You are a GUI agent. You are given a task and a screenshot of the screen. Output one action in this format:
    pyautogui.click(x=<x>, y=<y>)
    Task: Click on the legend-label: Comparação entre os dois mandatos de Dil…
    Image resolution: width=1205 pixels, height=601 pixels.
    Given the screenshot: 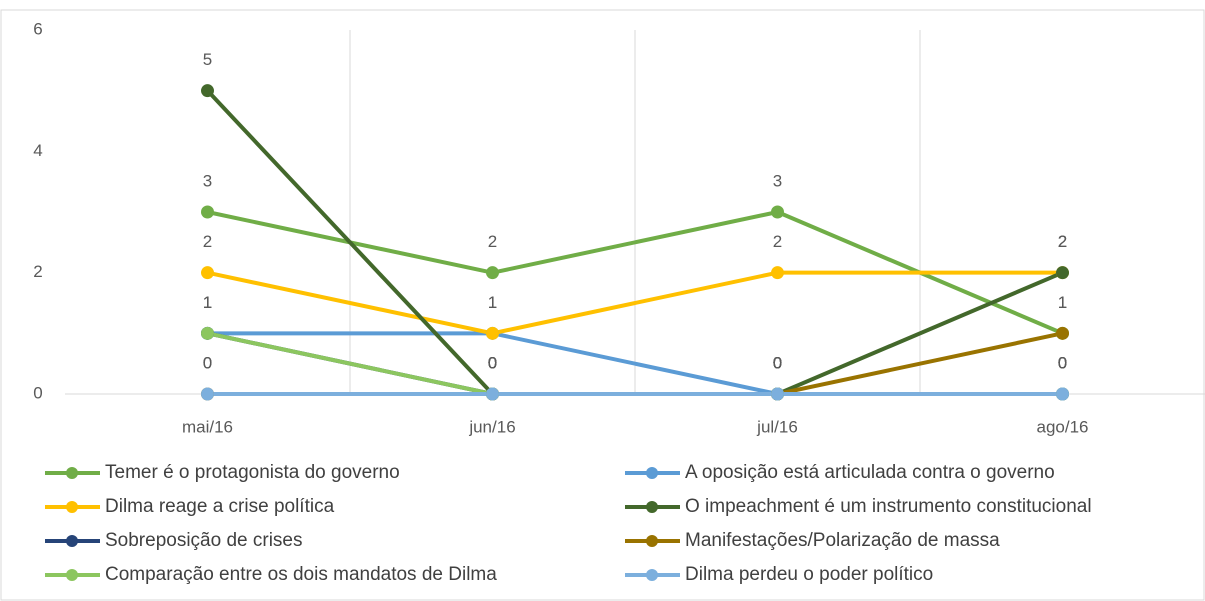 What is the action you would take?
    pyautogui.click(x=301, y=574)
    